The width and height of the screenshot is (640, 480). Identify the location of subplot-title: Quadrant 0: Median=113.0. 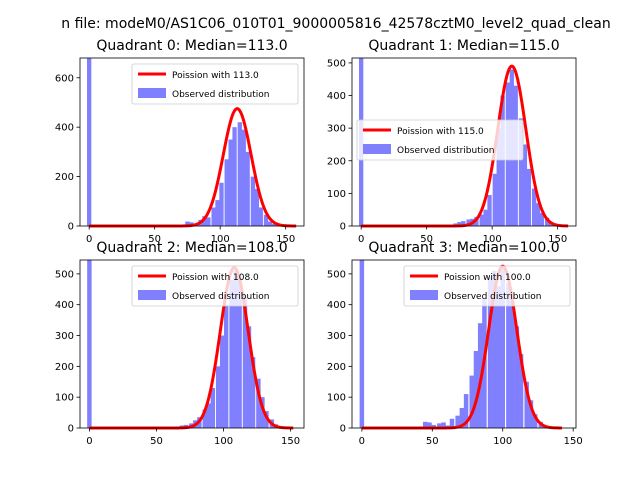
(191, 46).